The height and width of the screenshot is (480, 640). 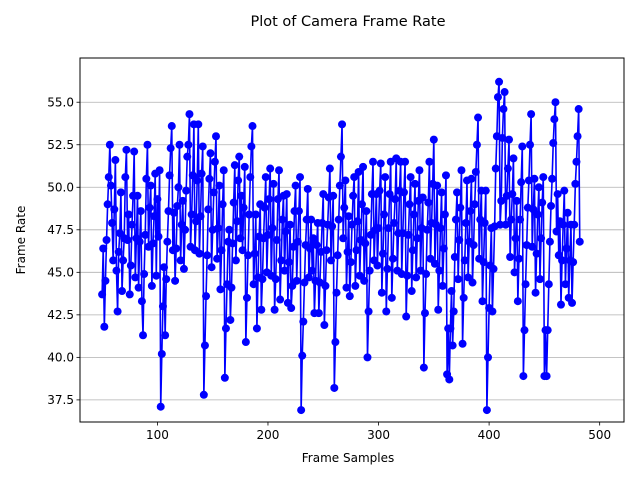 What do you see at coordinates (489, 435) in the screenshot?
I see `x-tick-label: 400` at bounding box center [489, 435].